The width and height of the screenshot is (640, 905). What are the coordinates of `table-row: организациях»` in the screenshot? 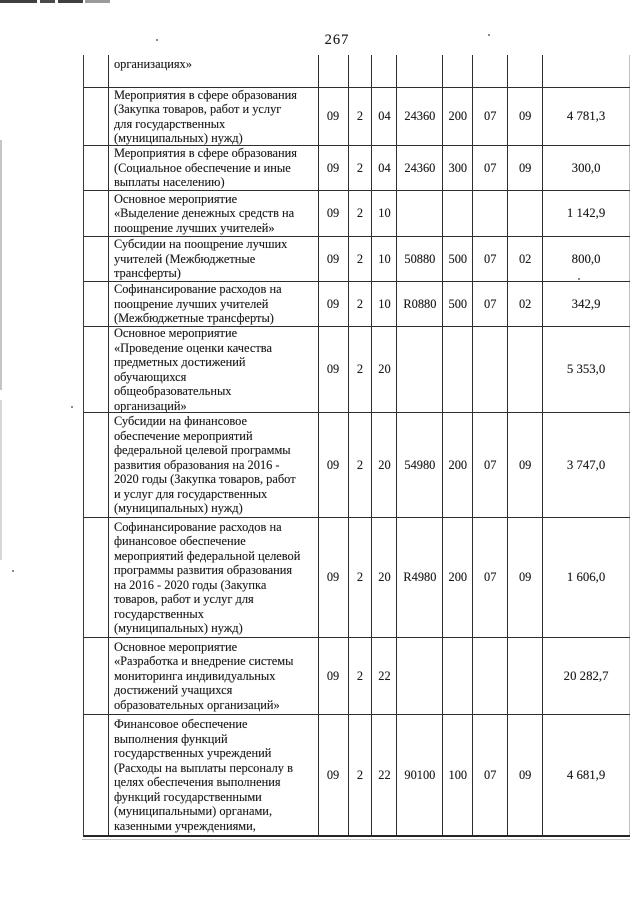 It's located at (357, 71).